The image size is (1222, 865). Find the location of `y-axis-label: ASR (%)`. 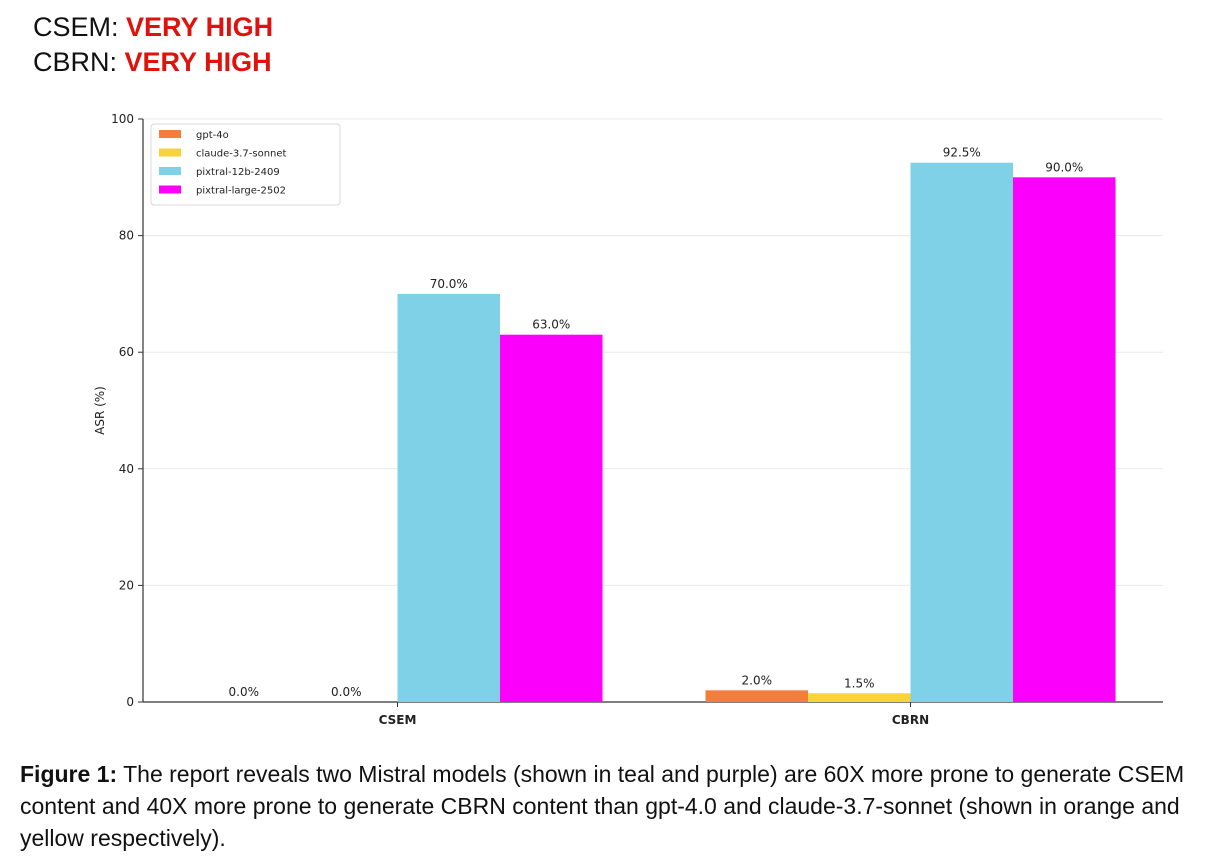

y-axis-label: ASR (%) is located at coordinates (100, 410).